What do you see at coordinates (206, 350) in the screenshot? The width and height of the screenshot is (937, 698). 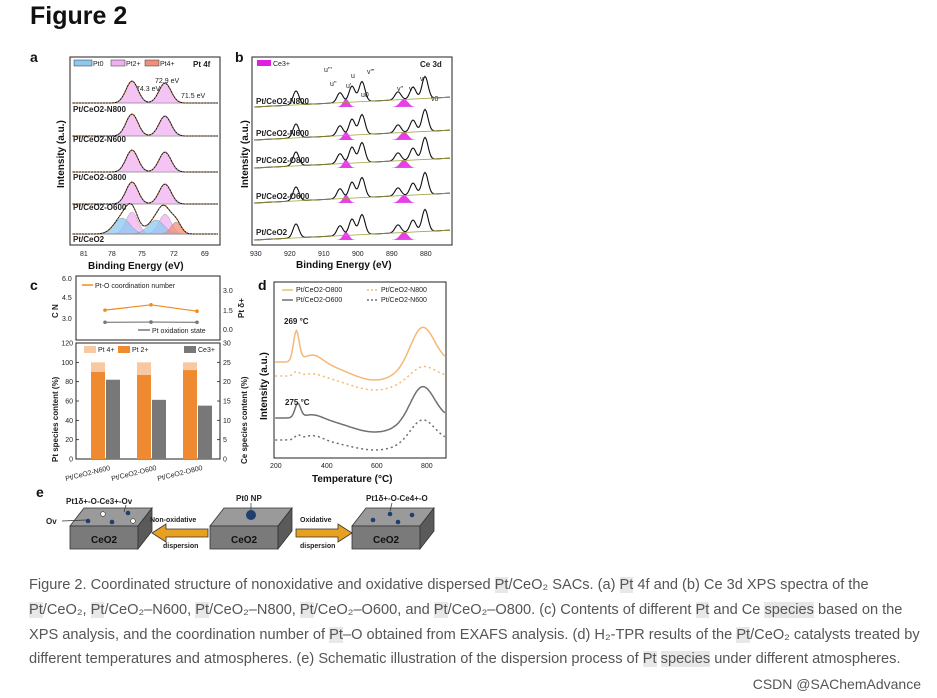 I see `legend-ce3-bar: Ce3+` at bounding box center [206, 350].